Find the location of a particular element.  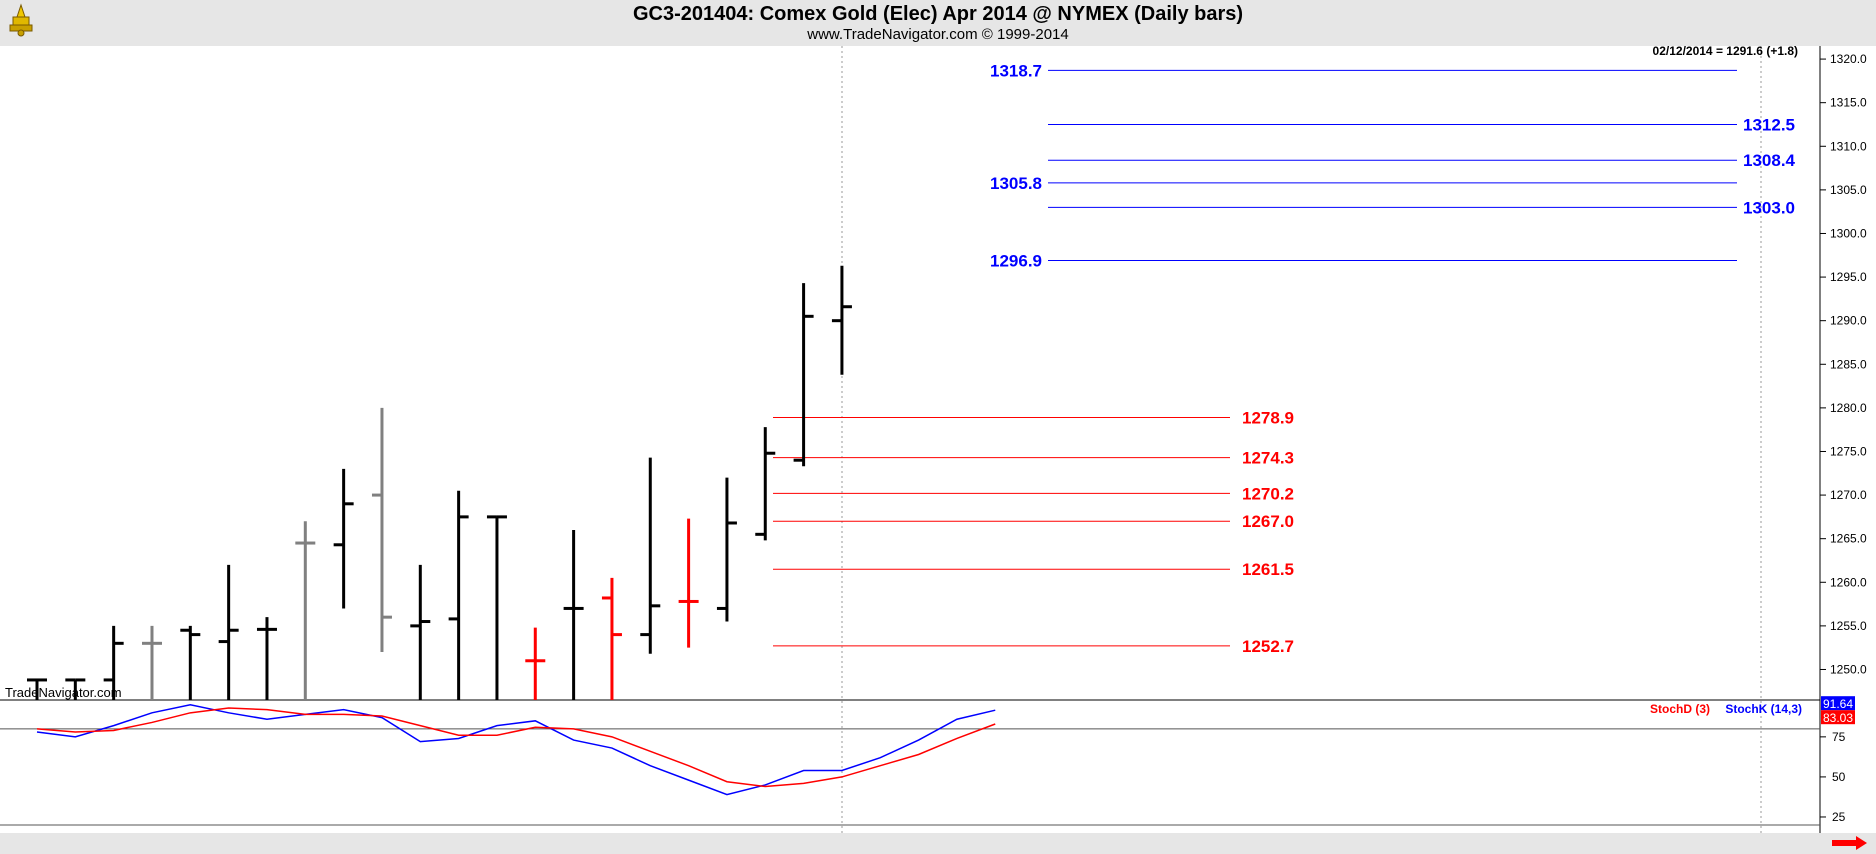

support-label: 1274.3 is located at coordinates (1268, 458).